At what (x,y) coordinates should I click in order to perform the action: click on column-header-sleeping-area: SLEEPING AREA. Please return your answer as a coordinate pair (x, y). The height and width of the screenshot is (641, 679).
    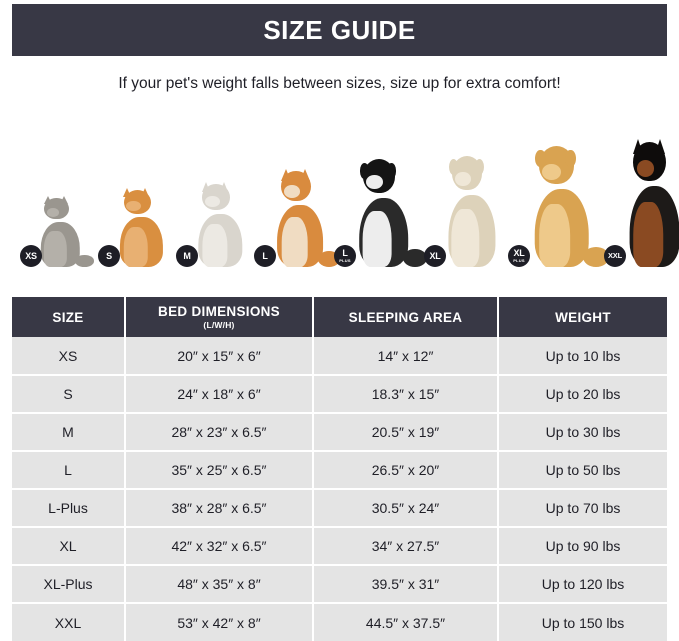
    Looking at the image, I should click on (405, 317).